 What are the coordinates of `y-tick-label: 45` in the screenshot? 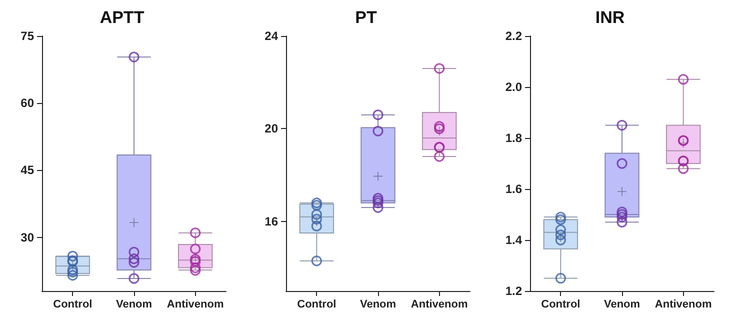 It's located at (27, 170).